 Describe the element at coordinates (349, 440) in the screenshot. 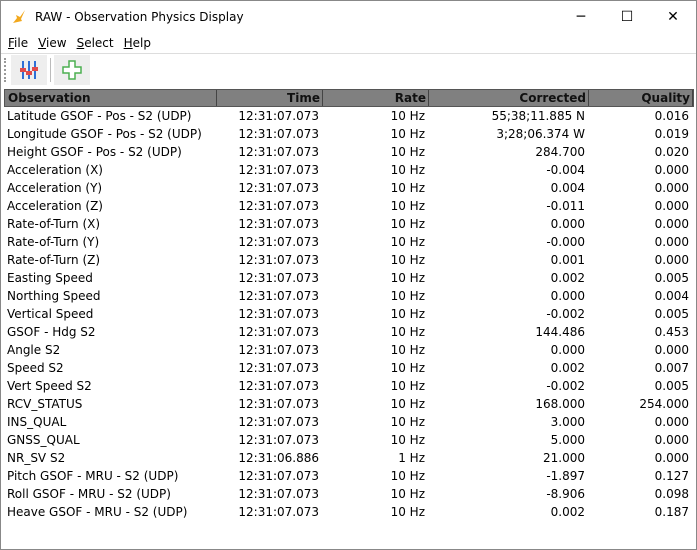

I see `table-row: GNSS_QUAL 12:31:07.073 10 Hz 5.000 0.000` at that location.